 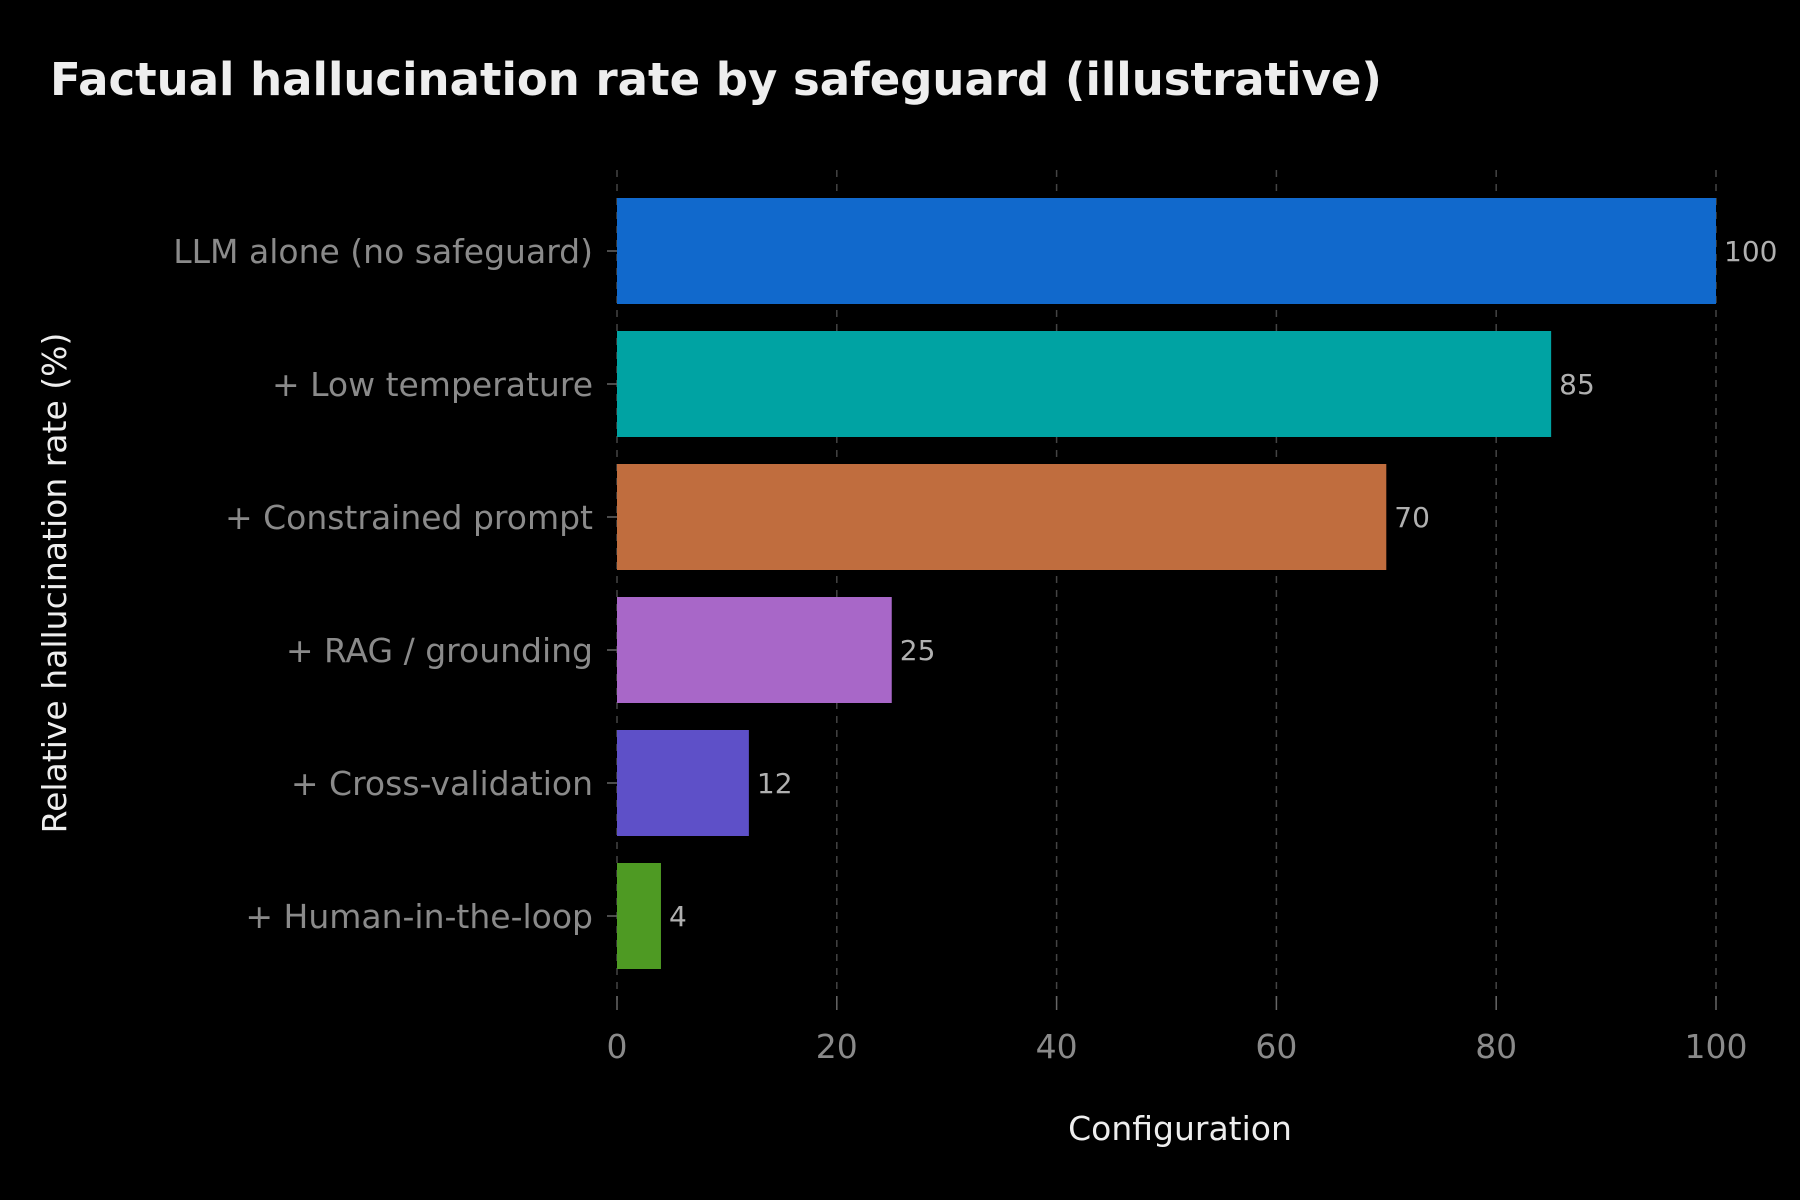 What do you see at coordinates (432, 384) in the screenshot?
I see `y-tick-label: + Low temperature` at bounding box center [432, 384].